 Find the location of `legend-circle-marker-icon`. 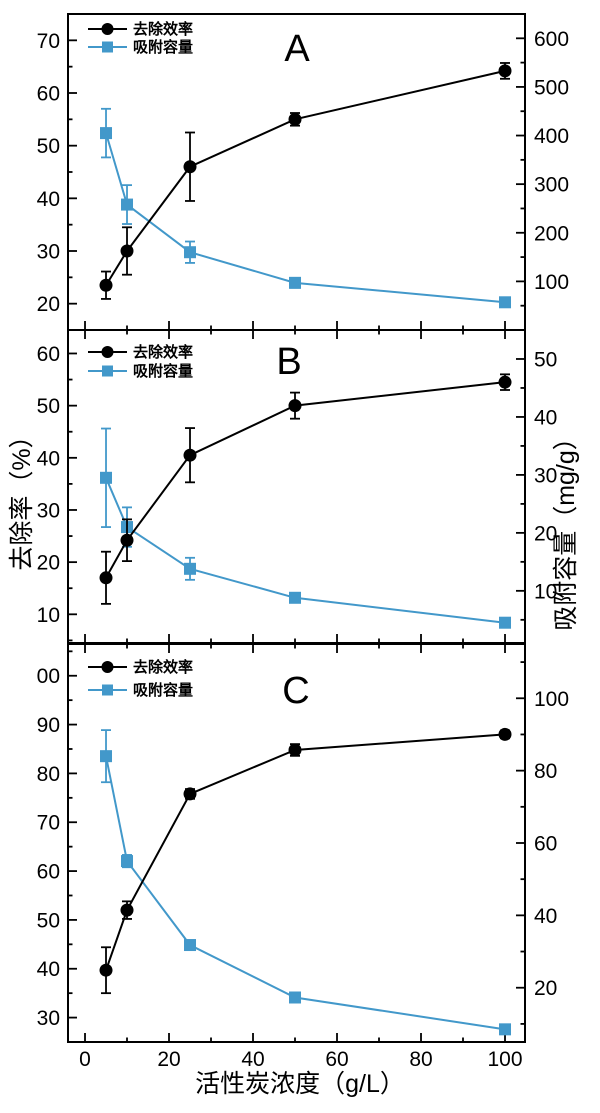

legend-circle-marker-icon is located at coordinates (107, 352).